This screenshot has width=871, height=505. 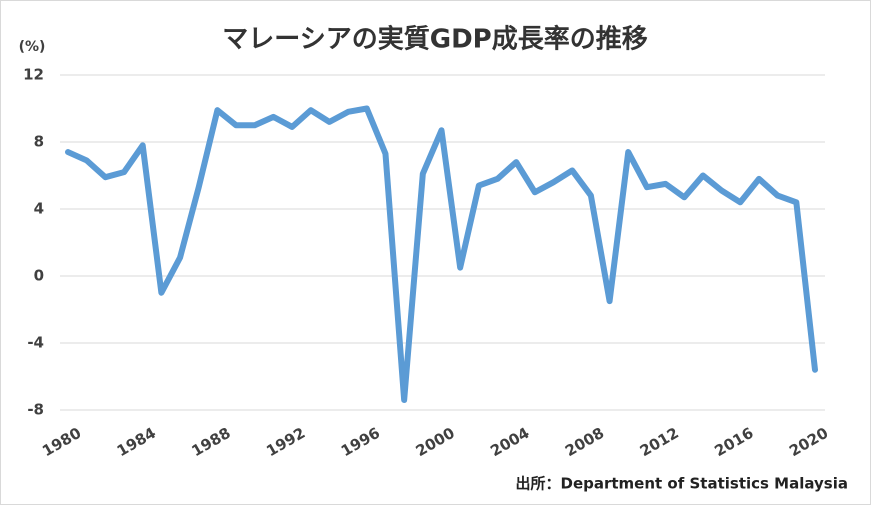 I want to click on y-tick-label: 4, so click(x=39, y=209).